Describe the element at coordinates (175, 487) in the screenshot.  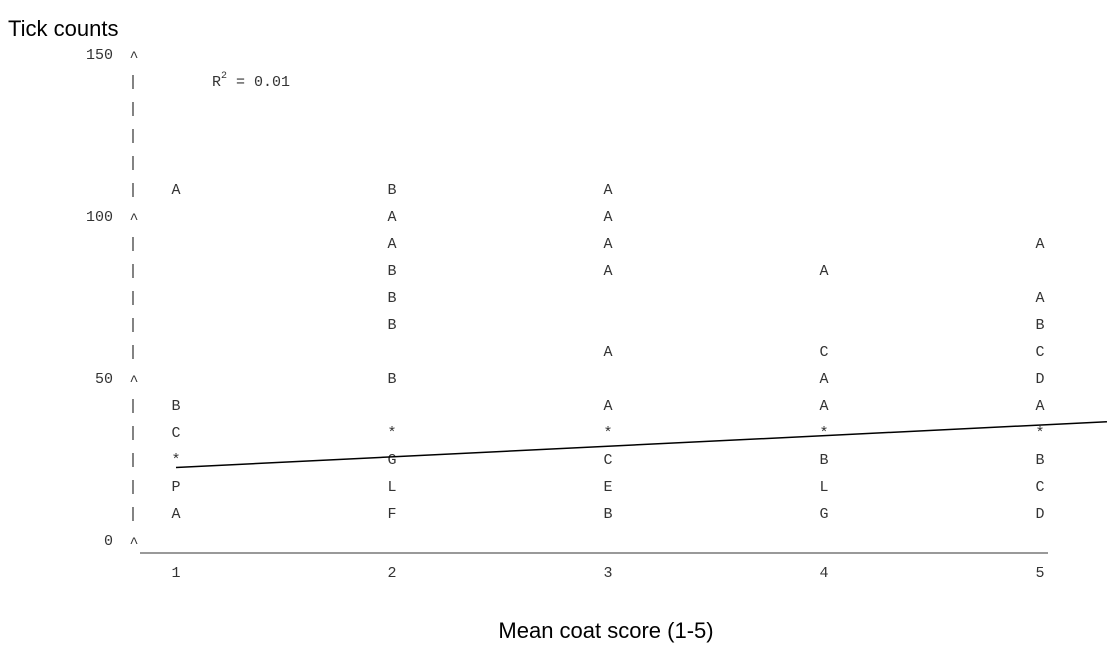
I see `point: P` at that location.